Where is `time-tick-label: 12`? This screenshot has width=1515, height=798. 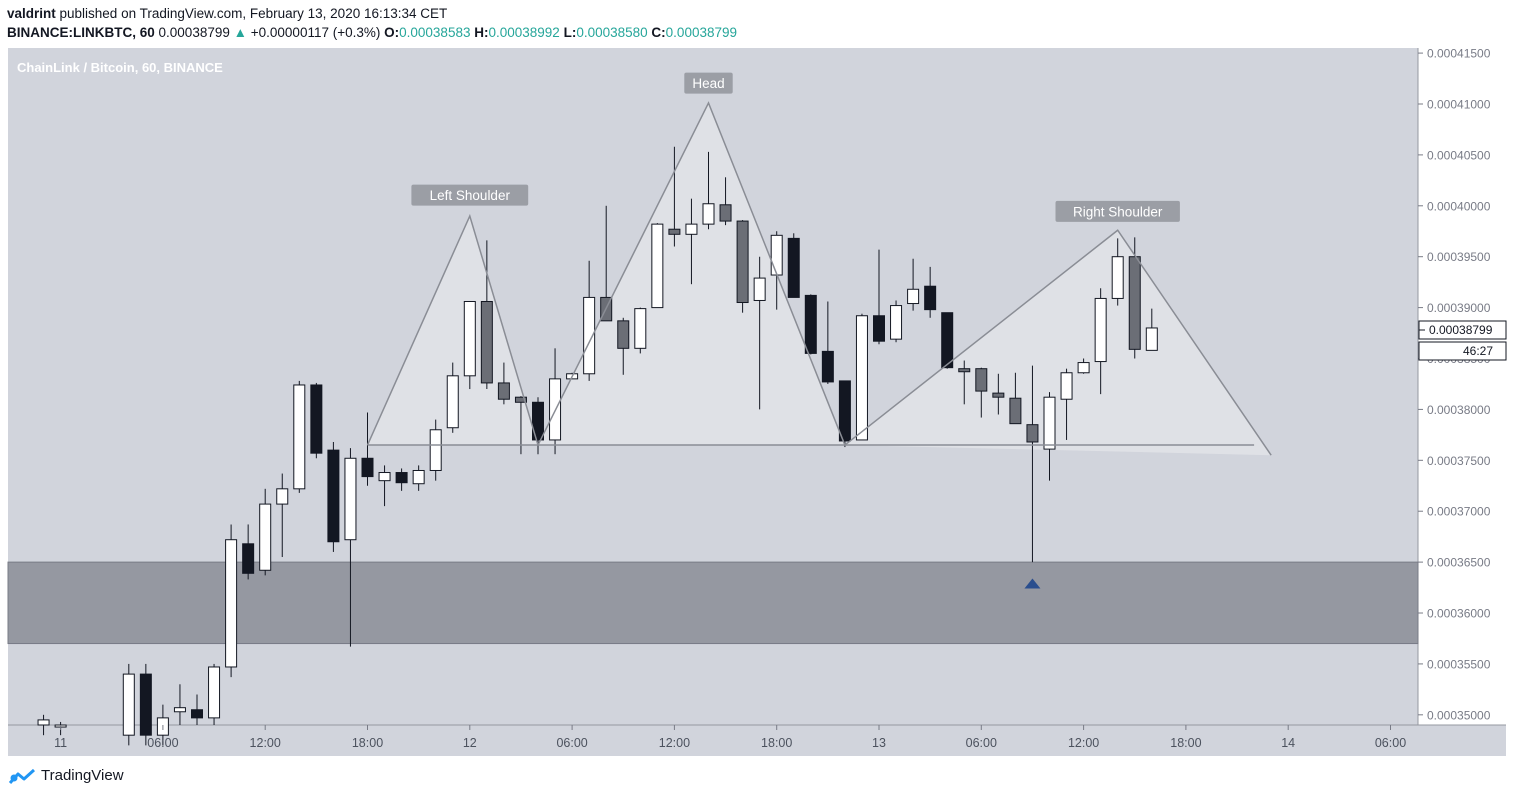 time-tick-label: 12 is located at coordinates (470, 743).